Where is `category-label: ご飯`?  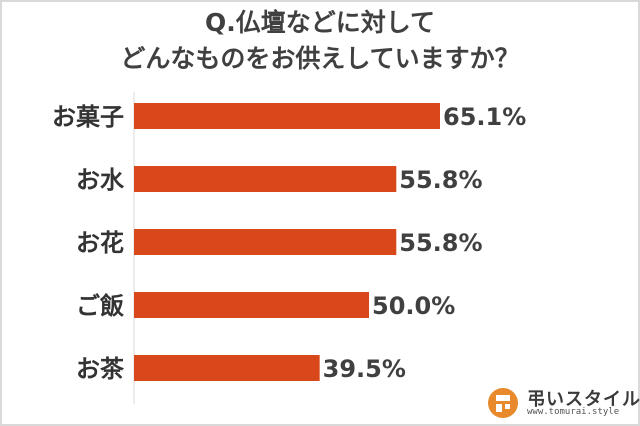 category-label: ご飯 is located at coordinates (100, 306).